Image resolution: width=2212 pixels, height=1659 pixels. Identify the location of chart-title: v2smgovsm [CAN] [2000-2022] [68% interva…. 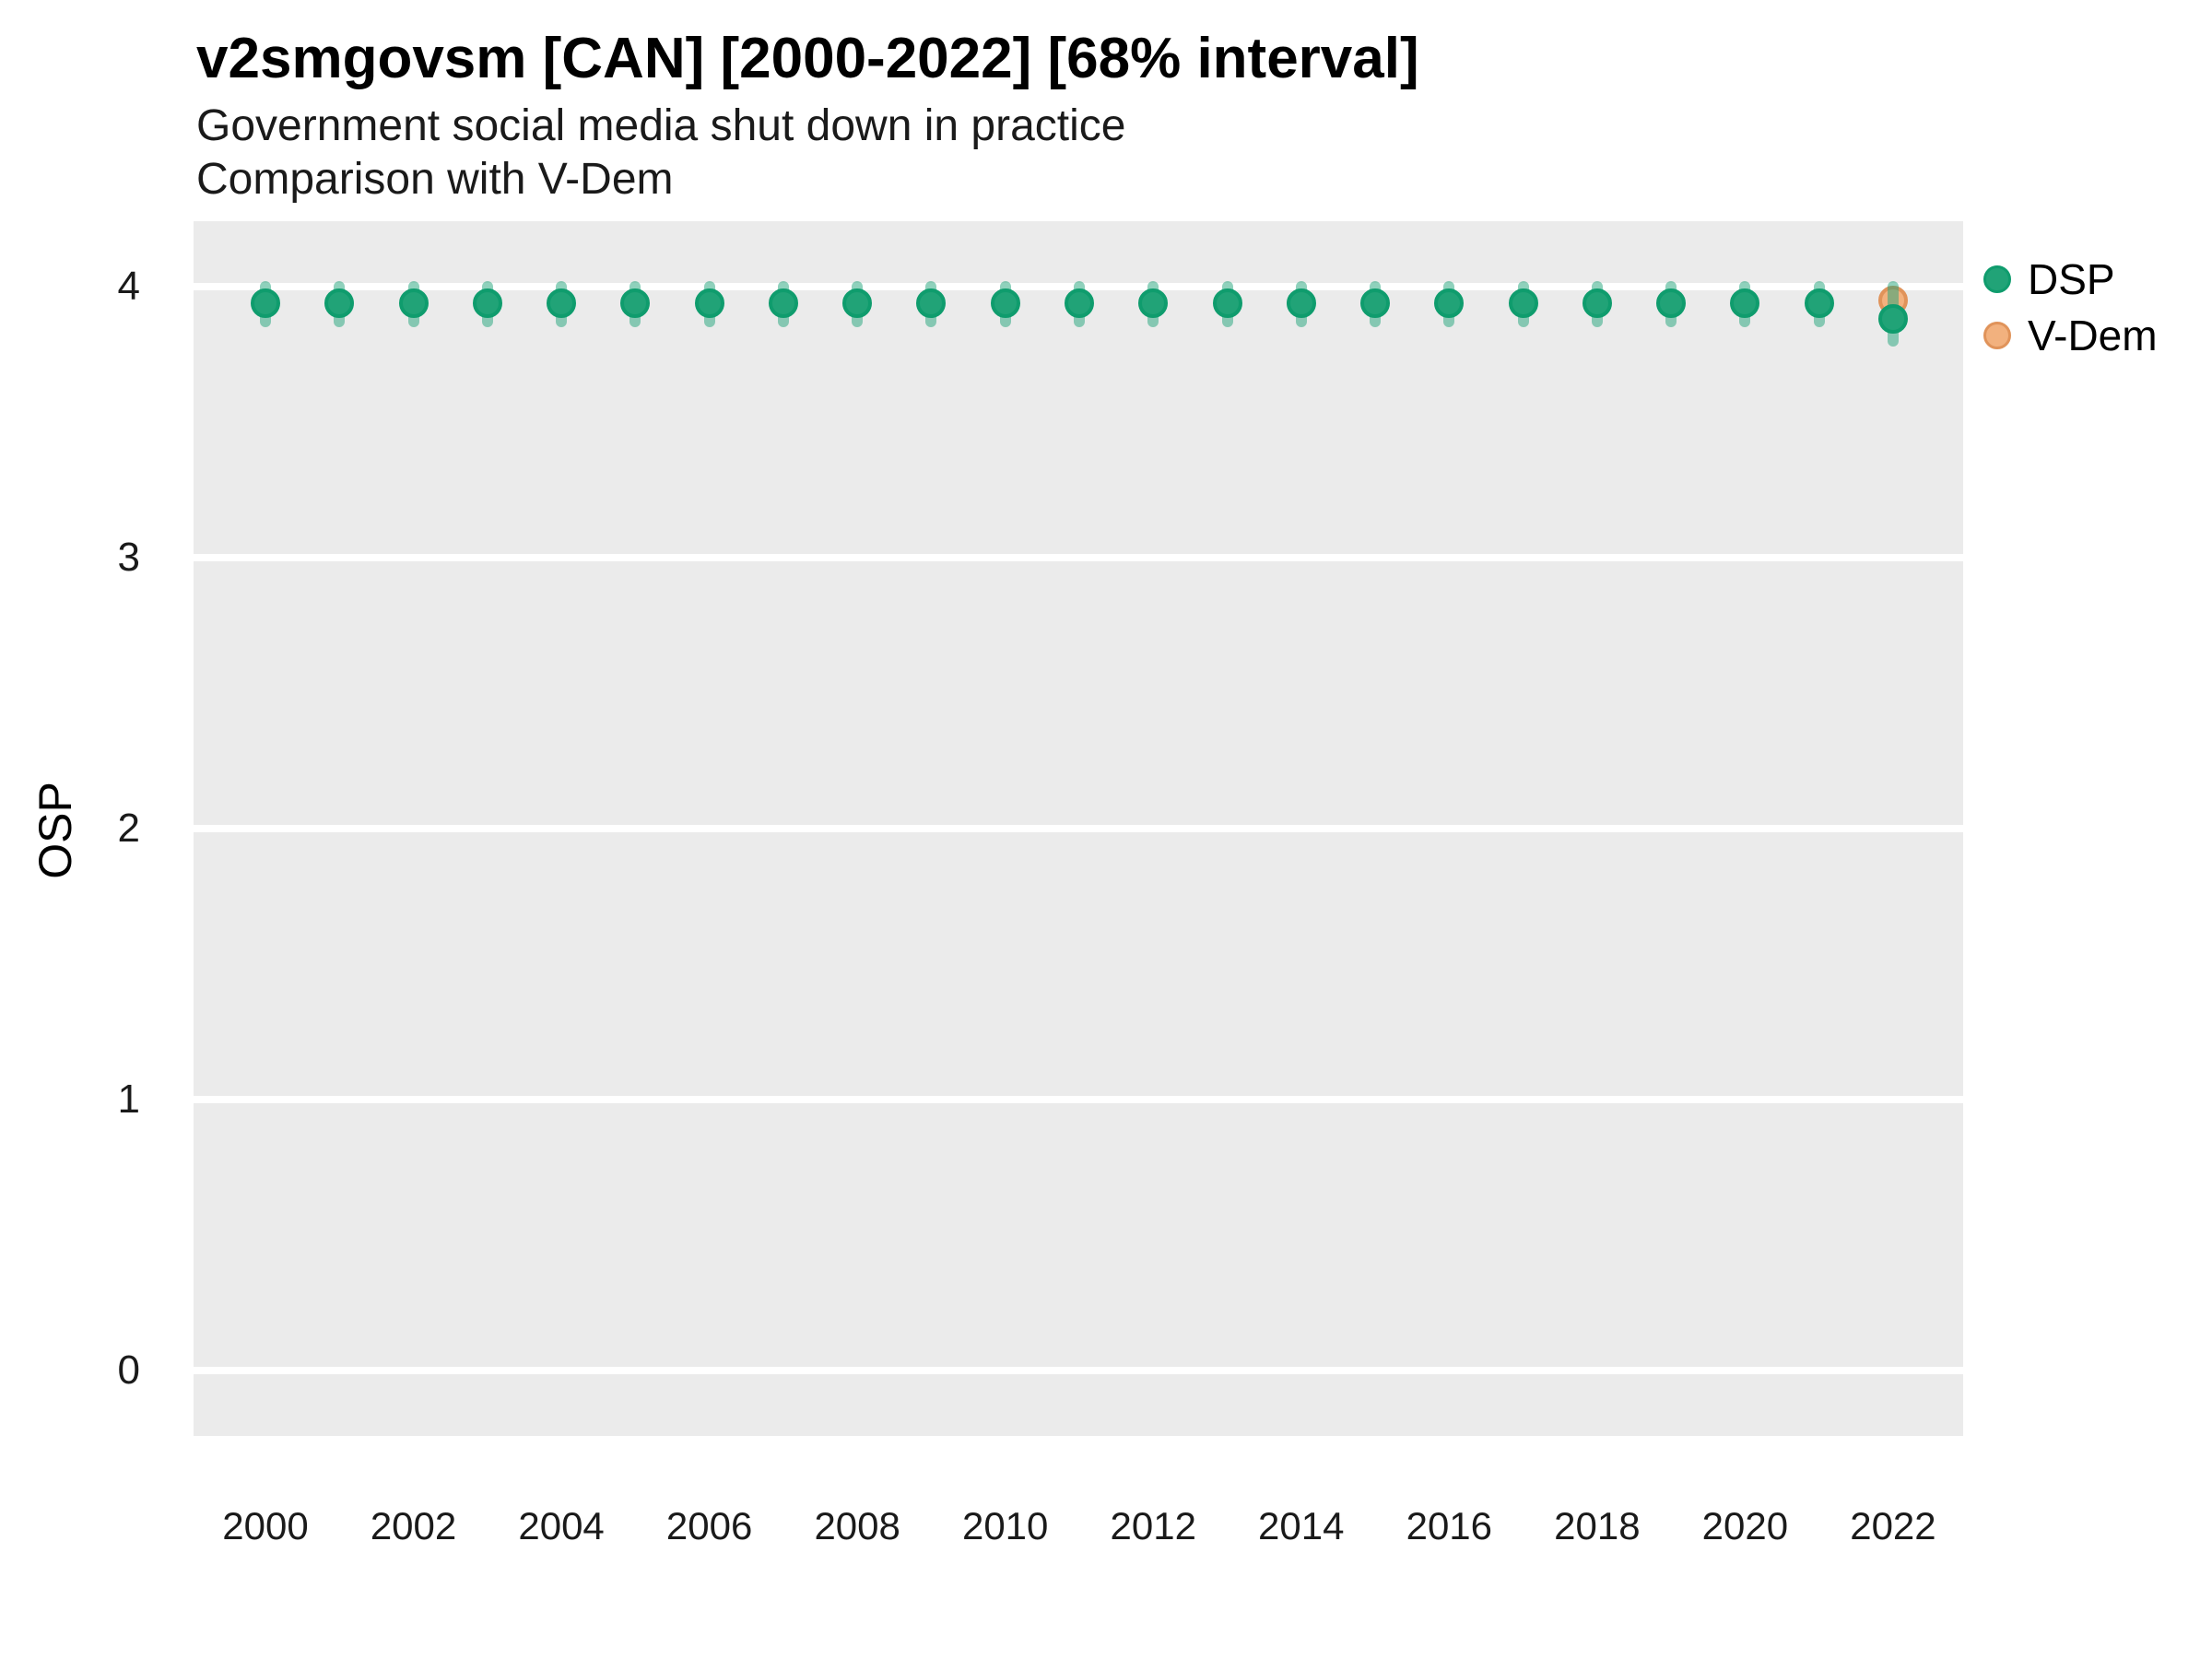
(807, 58).